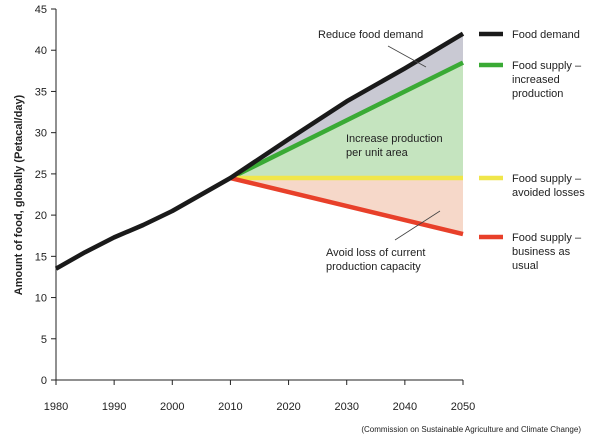  What do you see at coordinates (41, 257) in the screenshot?
I see `y-tick-label: 15` at bounding box center [41, 257].